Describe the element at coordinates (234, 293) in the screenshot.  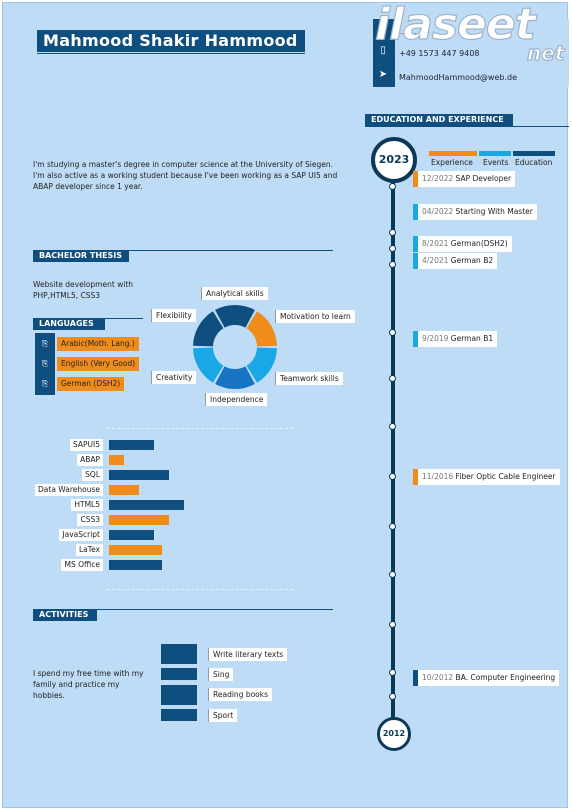
I see `soft-skill-label: Analytical skills` at that location.